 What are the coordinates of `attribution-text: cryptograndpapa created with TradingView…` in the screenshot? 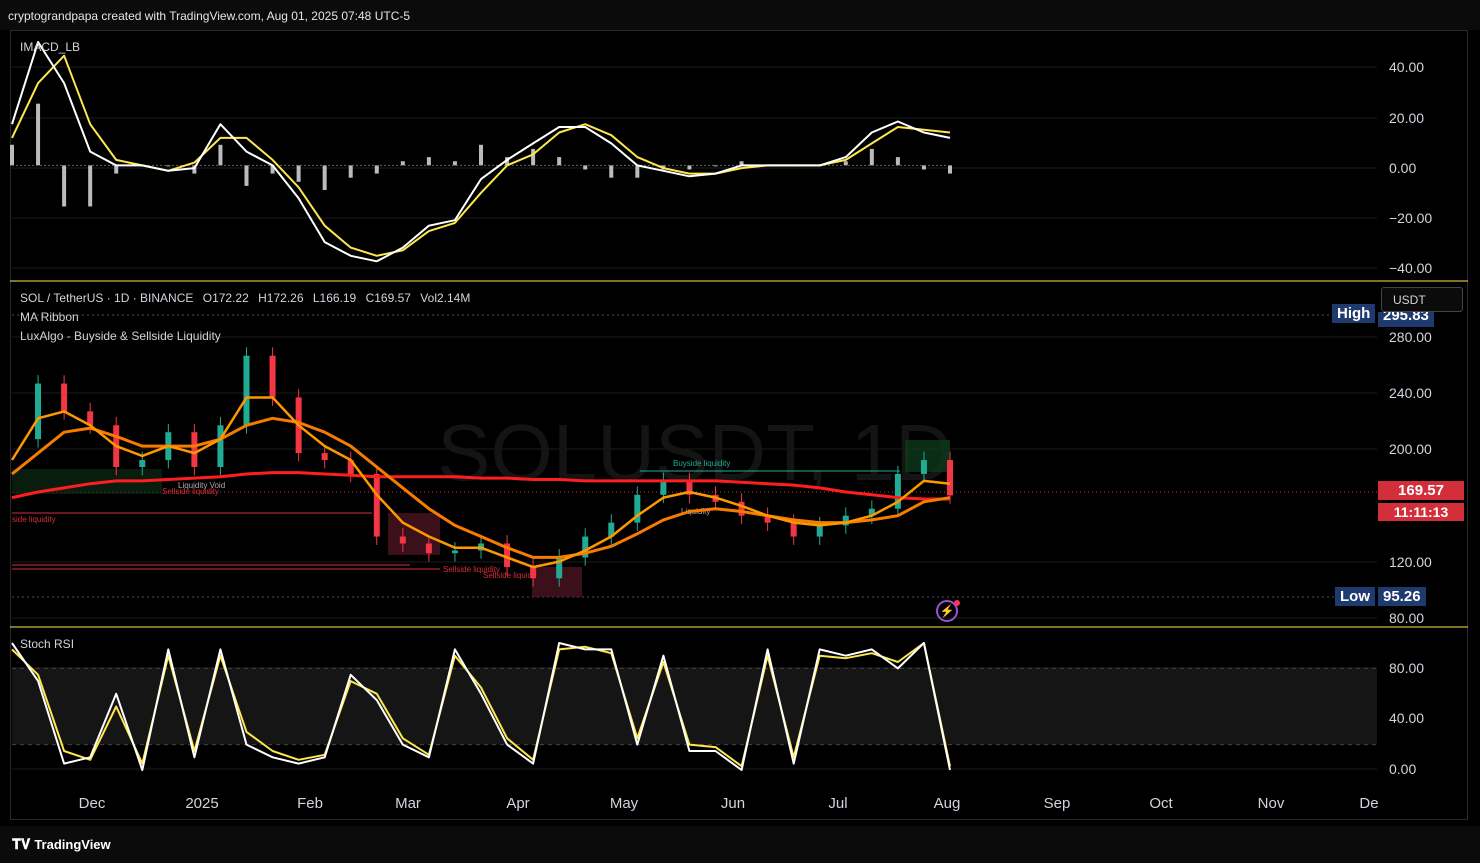 It's located at (209, 16).